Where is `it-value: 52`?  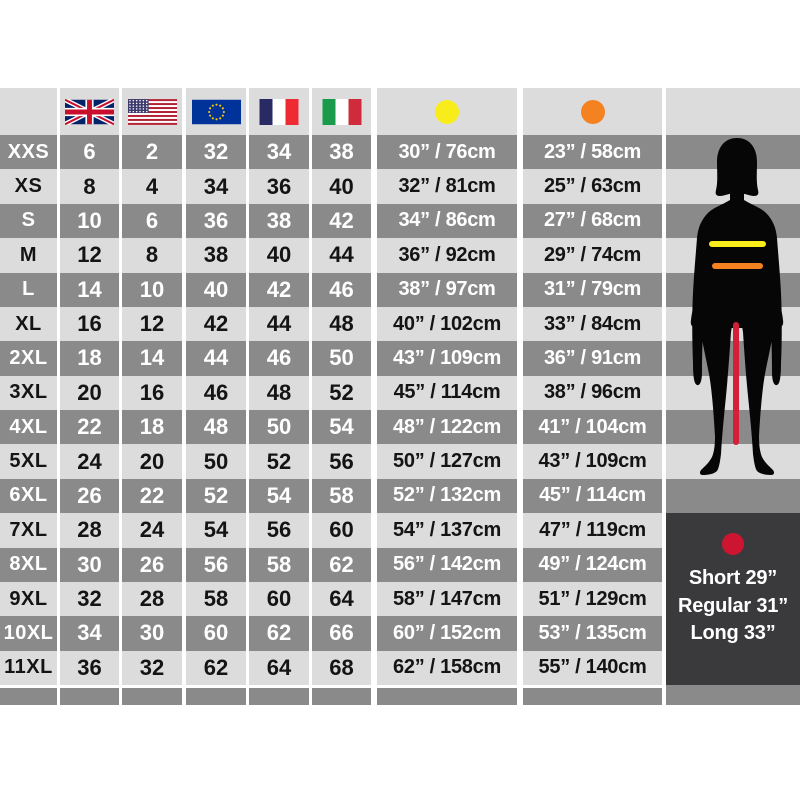 it-value: 52 is located at coordinates (341, 392).